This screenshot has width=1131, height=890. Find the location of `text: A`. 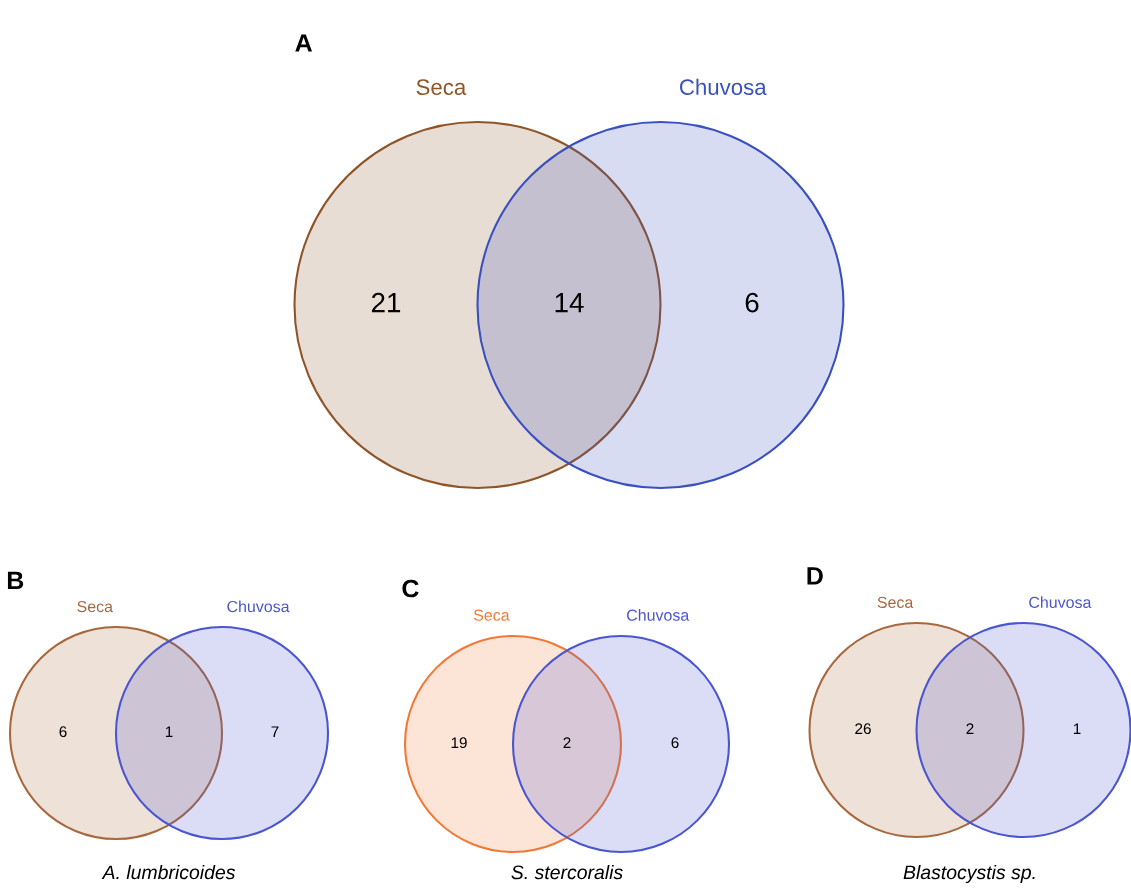

text: A is located at coordinates (304, 43).